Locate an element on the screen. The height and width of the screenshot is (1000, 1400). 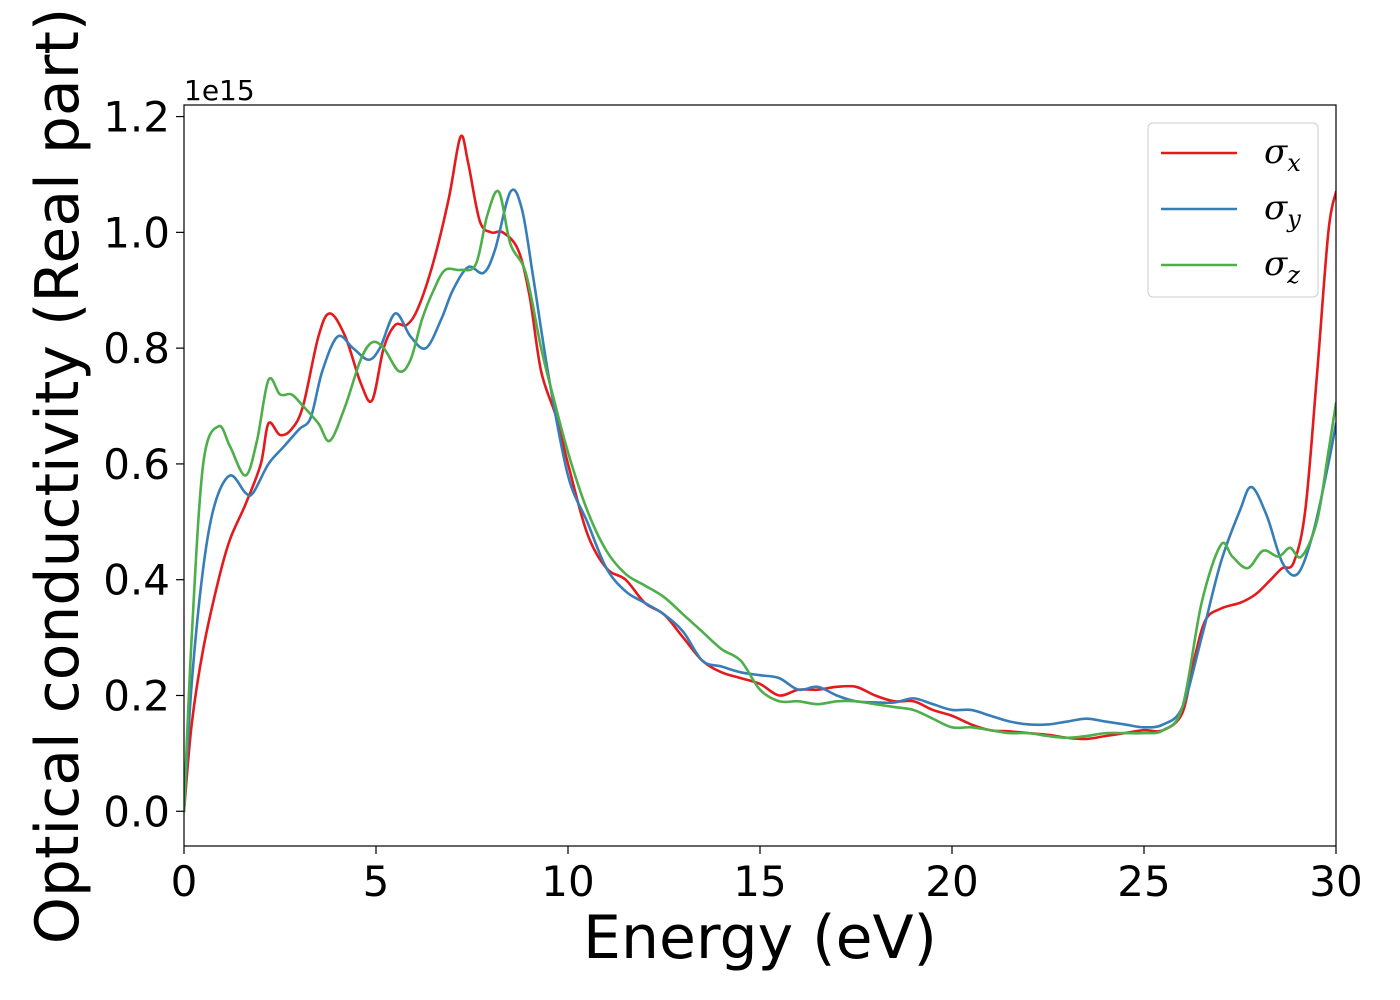
x-tick-label: 30 is located at coordinates (1335, 881).